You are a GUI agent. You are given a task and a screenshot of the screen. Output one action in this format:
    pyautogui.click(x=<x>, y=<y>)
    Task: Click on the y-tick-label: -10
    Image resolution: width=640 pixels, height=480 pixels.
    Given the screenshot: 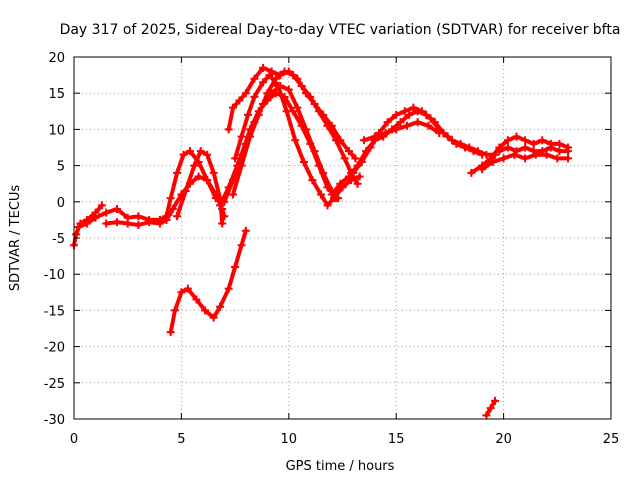 What is the action you would take?
    pyautogui.click(x=54, y=275)
    